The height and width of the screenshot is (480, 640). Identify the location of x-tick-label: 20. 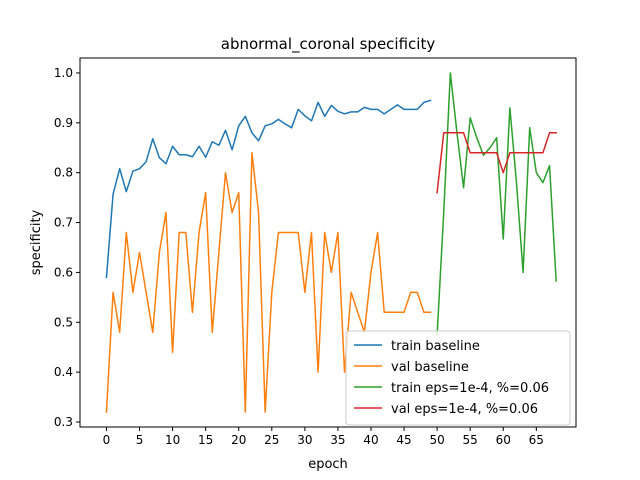
(238, 440).